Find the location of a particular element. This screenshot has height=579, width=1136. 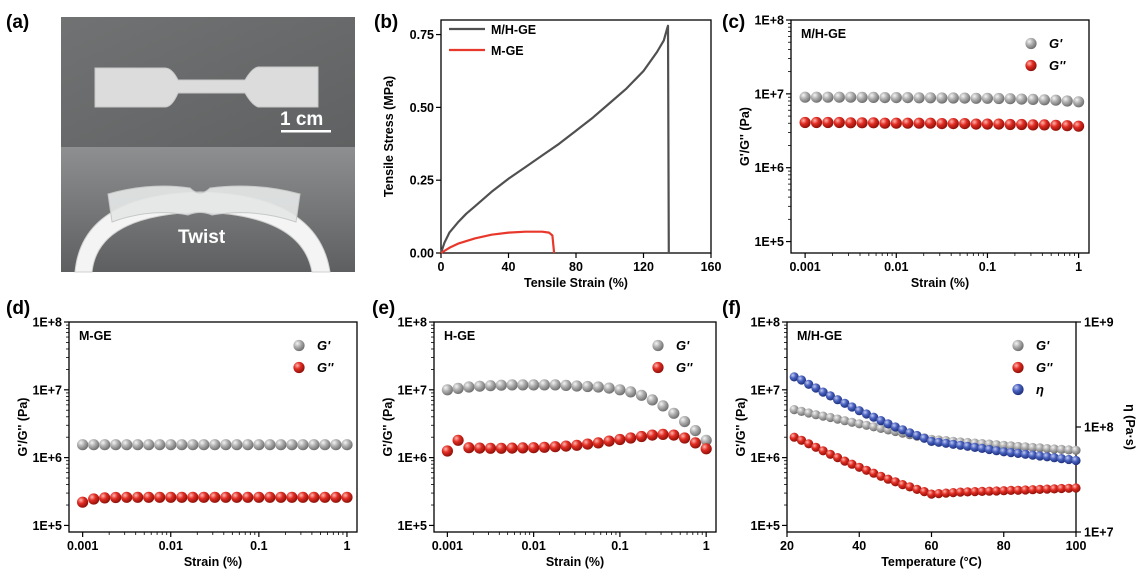

y-tick-label-c: 1E+8 is located at coordinates (769, 21).